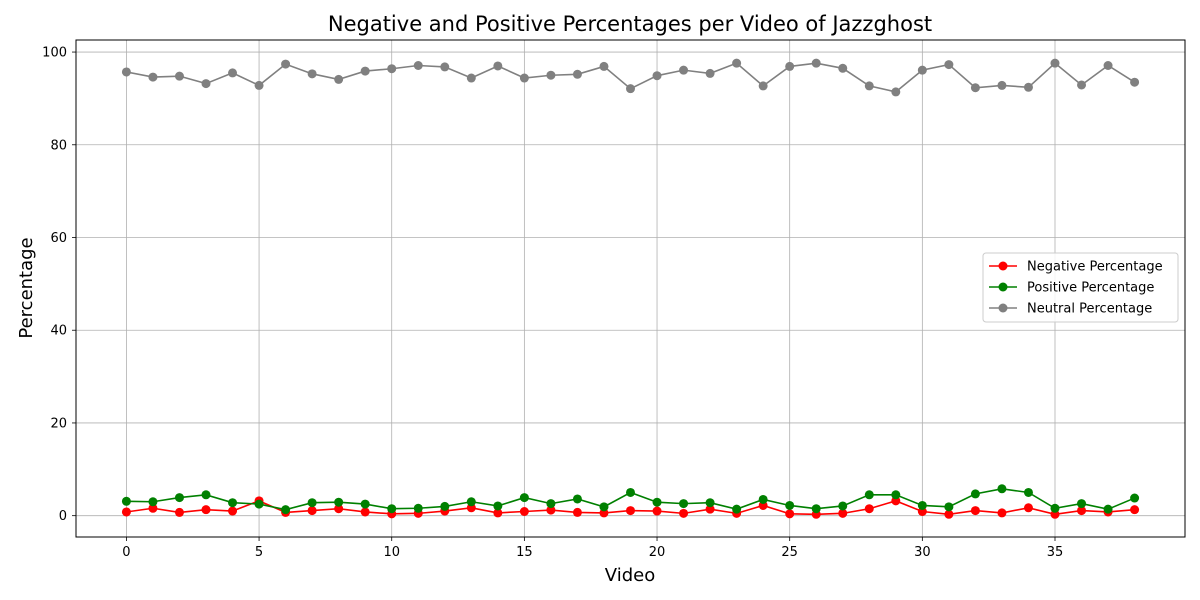  I want to click on legend-box, so click(1080, 287).